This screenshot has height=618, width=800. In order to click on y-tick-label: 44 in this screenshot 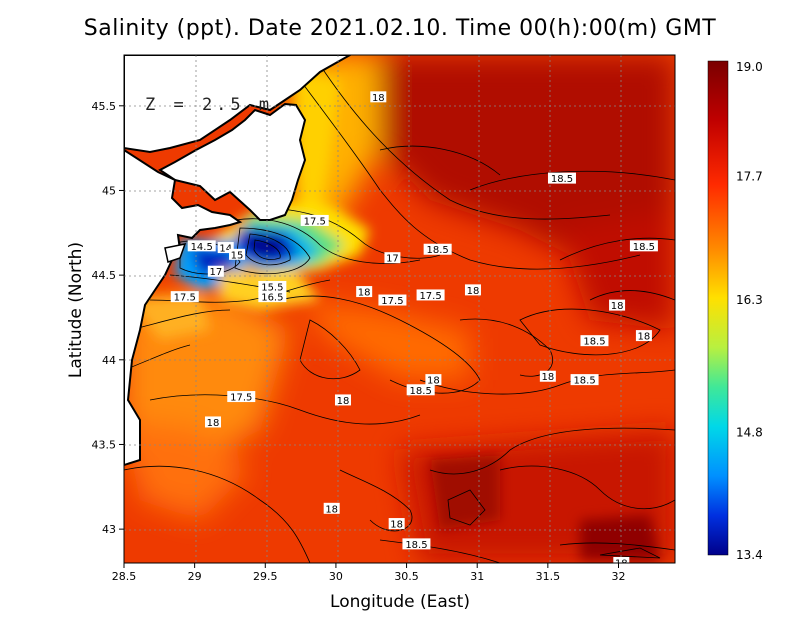, I will do `click(109, 360)`.